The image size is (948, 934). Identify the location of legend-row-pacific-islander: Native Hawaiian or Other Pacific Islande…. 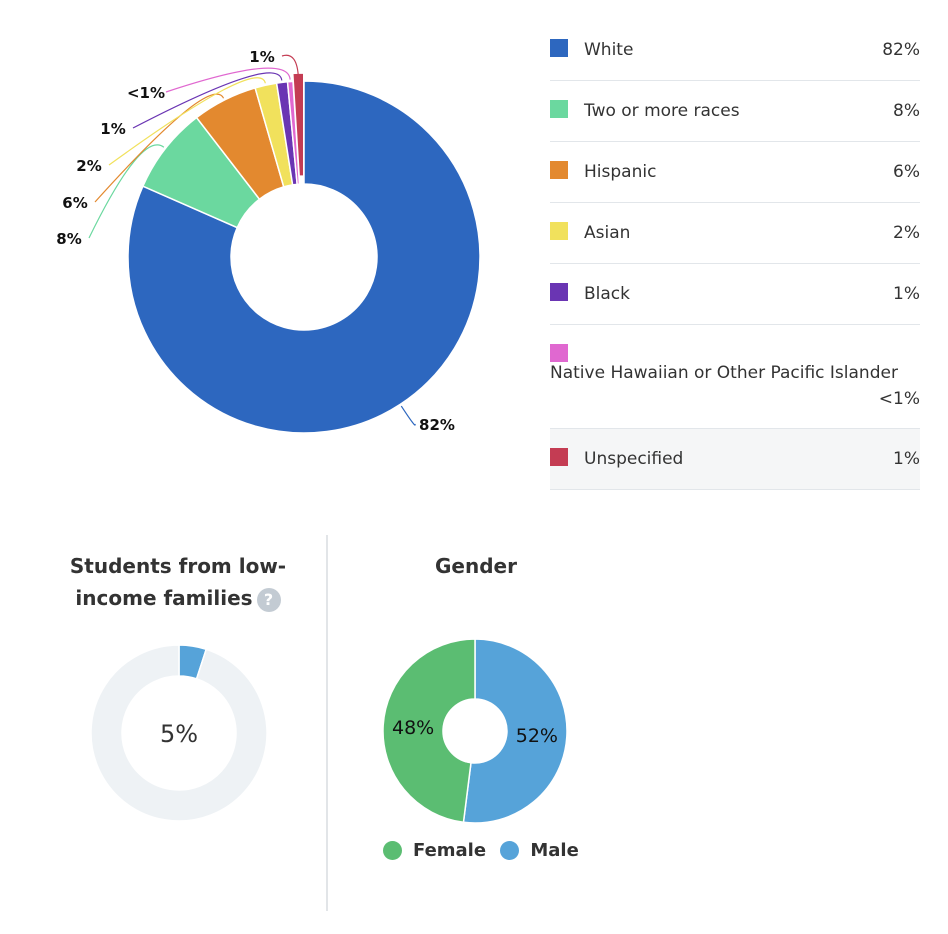
(735, 377).